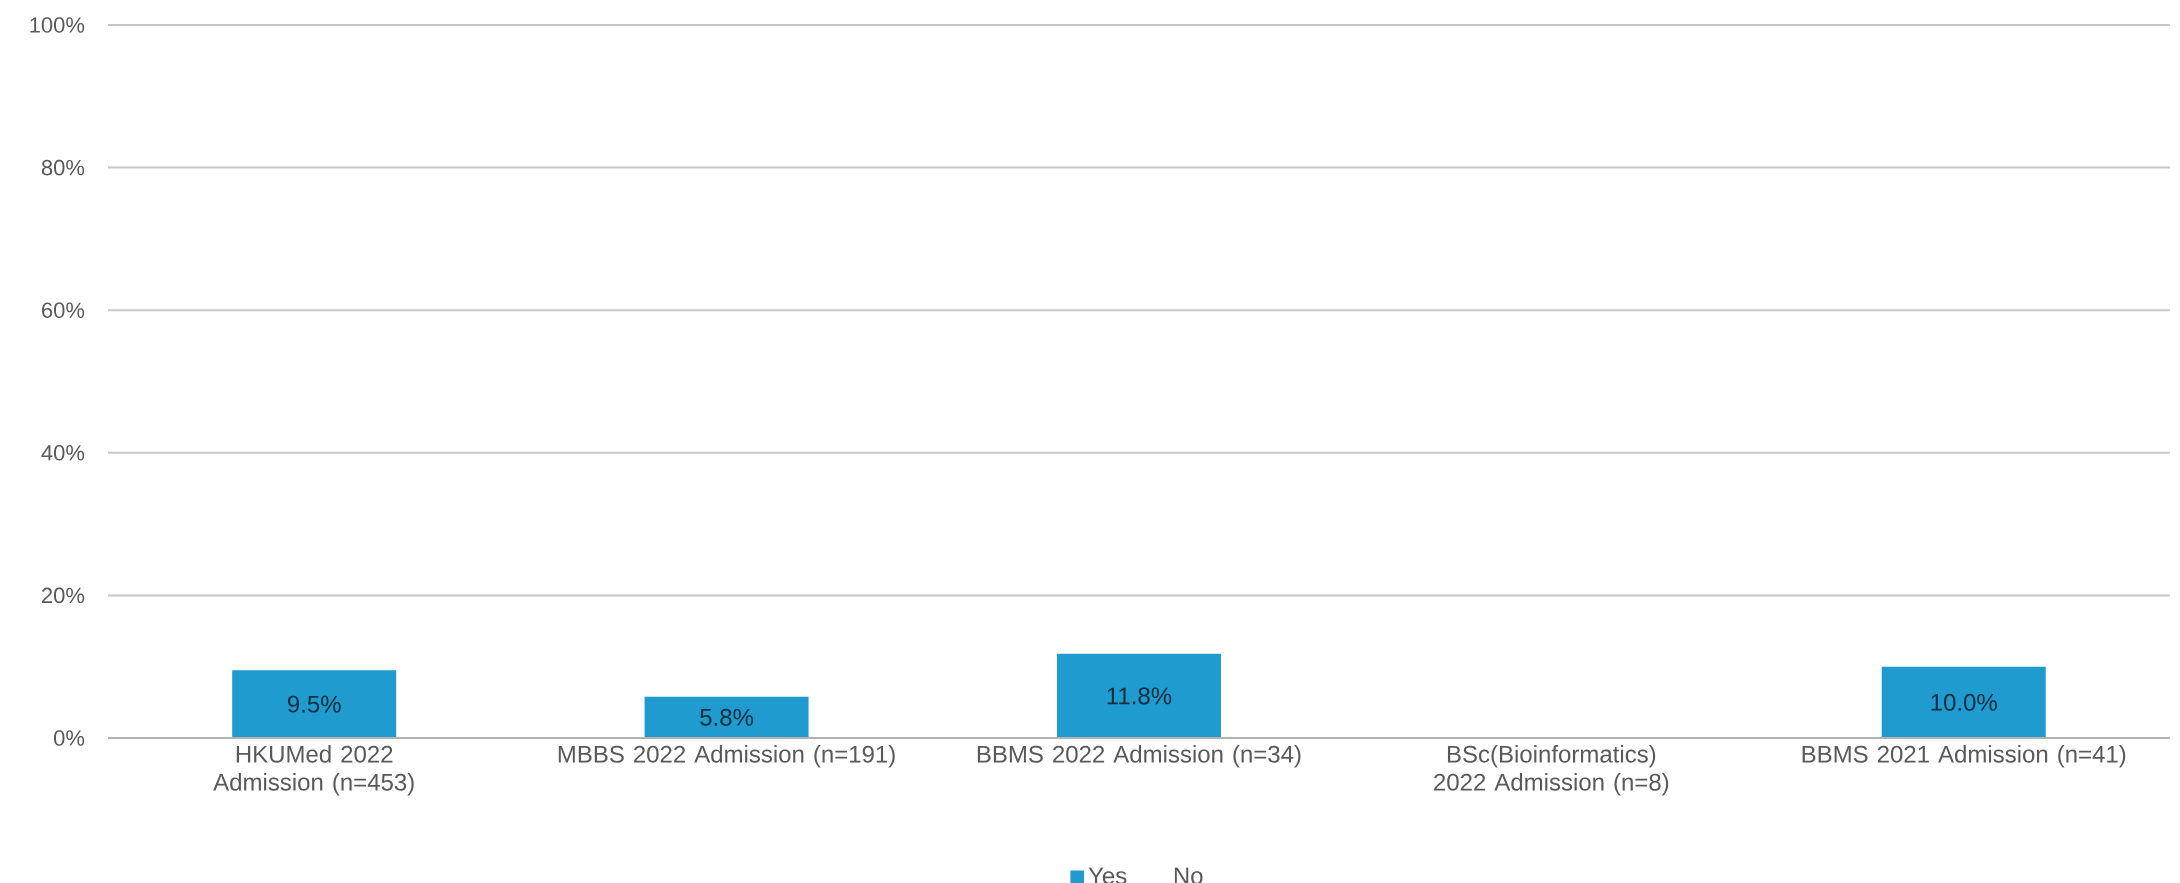  Describe the element at coordinates (69, 738) in the screenshot. I see `y-tick-label: 0%` at that location.